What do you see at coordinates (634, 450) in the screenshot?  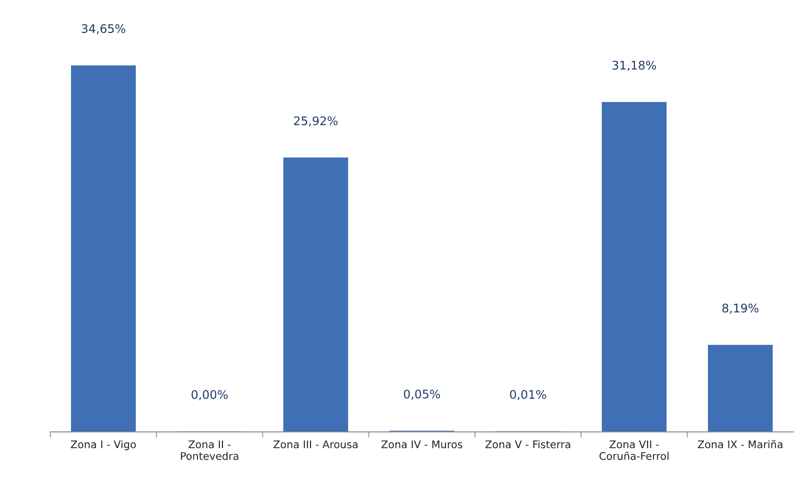 I see `x-tick-label: Zona VII - Coruña-Ferrol` at bounding box center [634, 450].